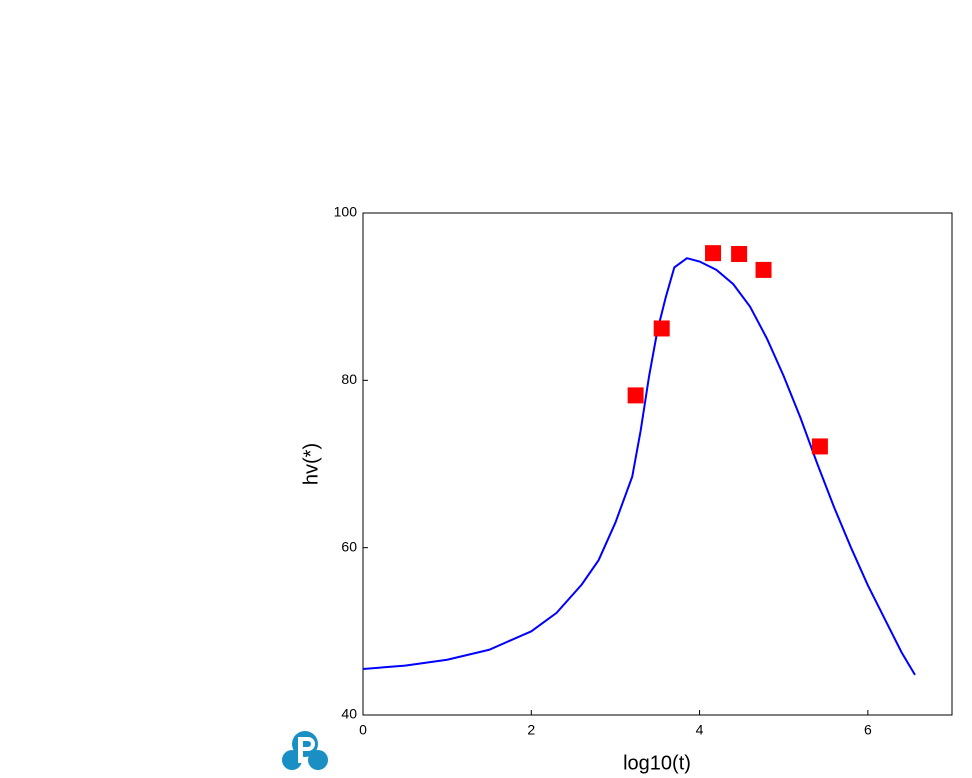 The width and height of the screenshot is (972, 778). I want to click on y-tick-label: 60, so click(349, 546).